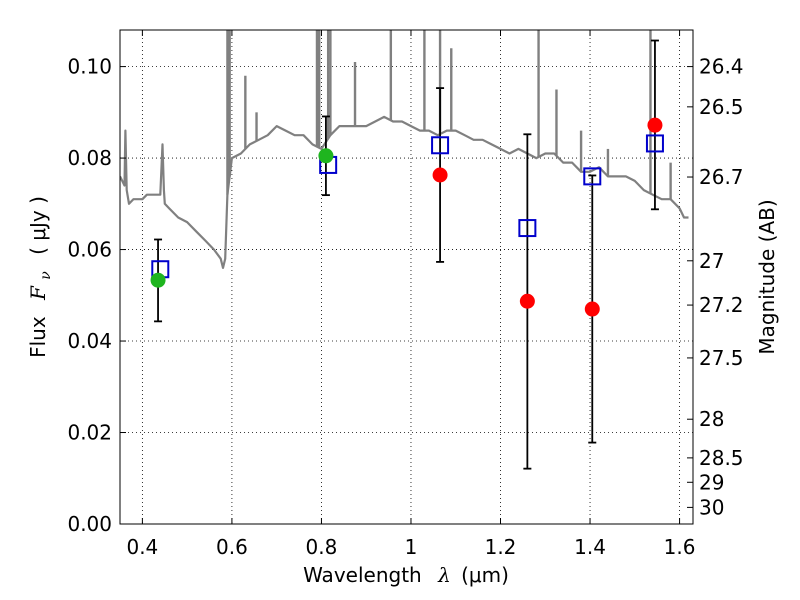 Image resolution: width=800 pixels, height=600 pixels. Describe the element at coordinates (721, 177) in the screenshot. I see `mag-tick-label: 26.7` at that location.